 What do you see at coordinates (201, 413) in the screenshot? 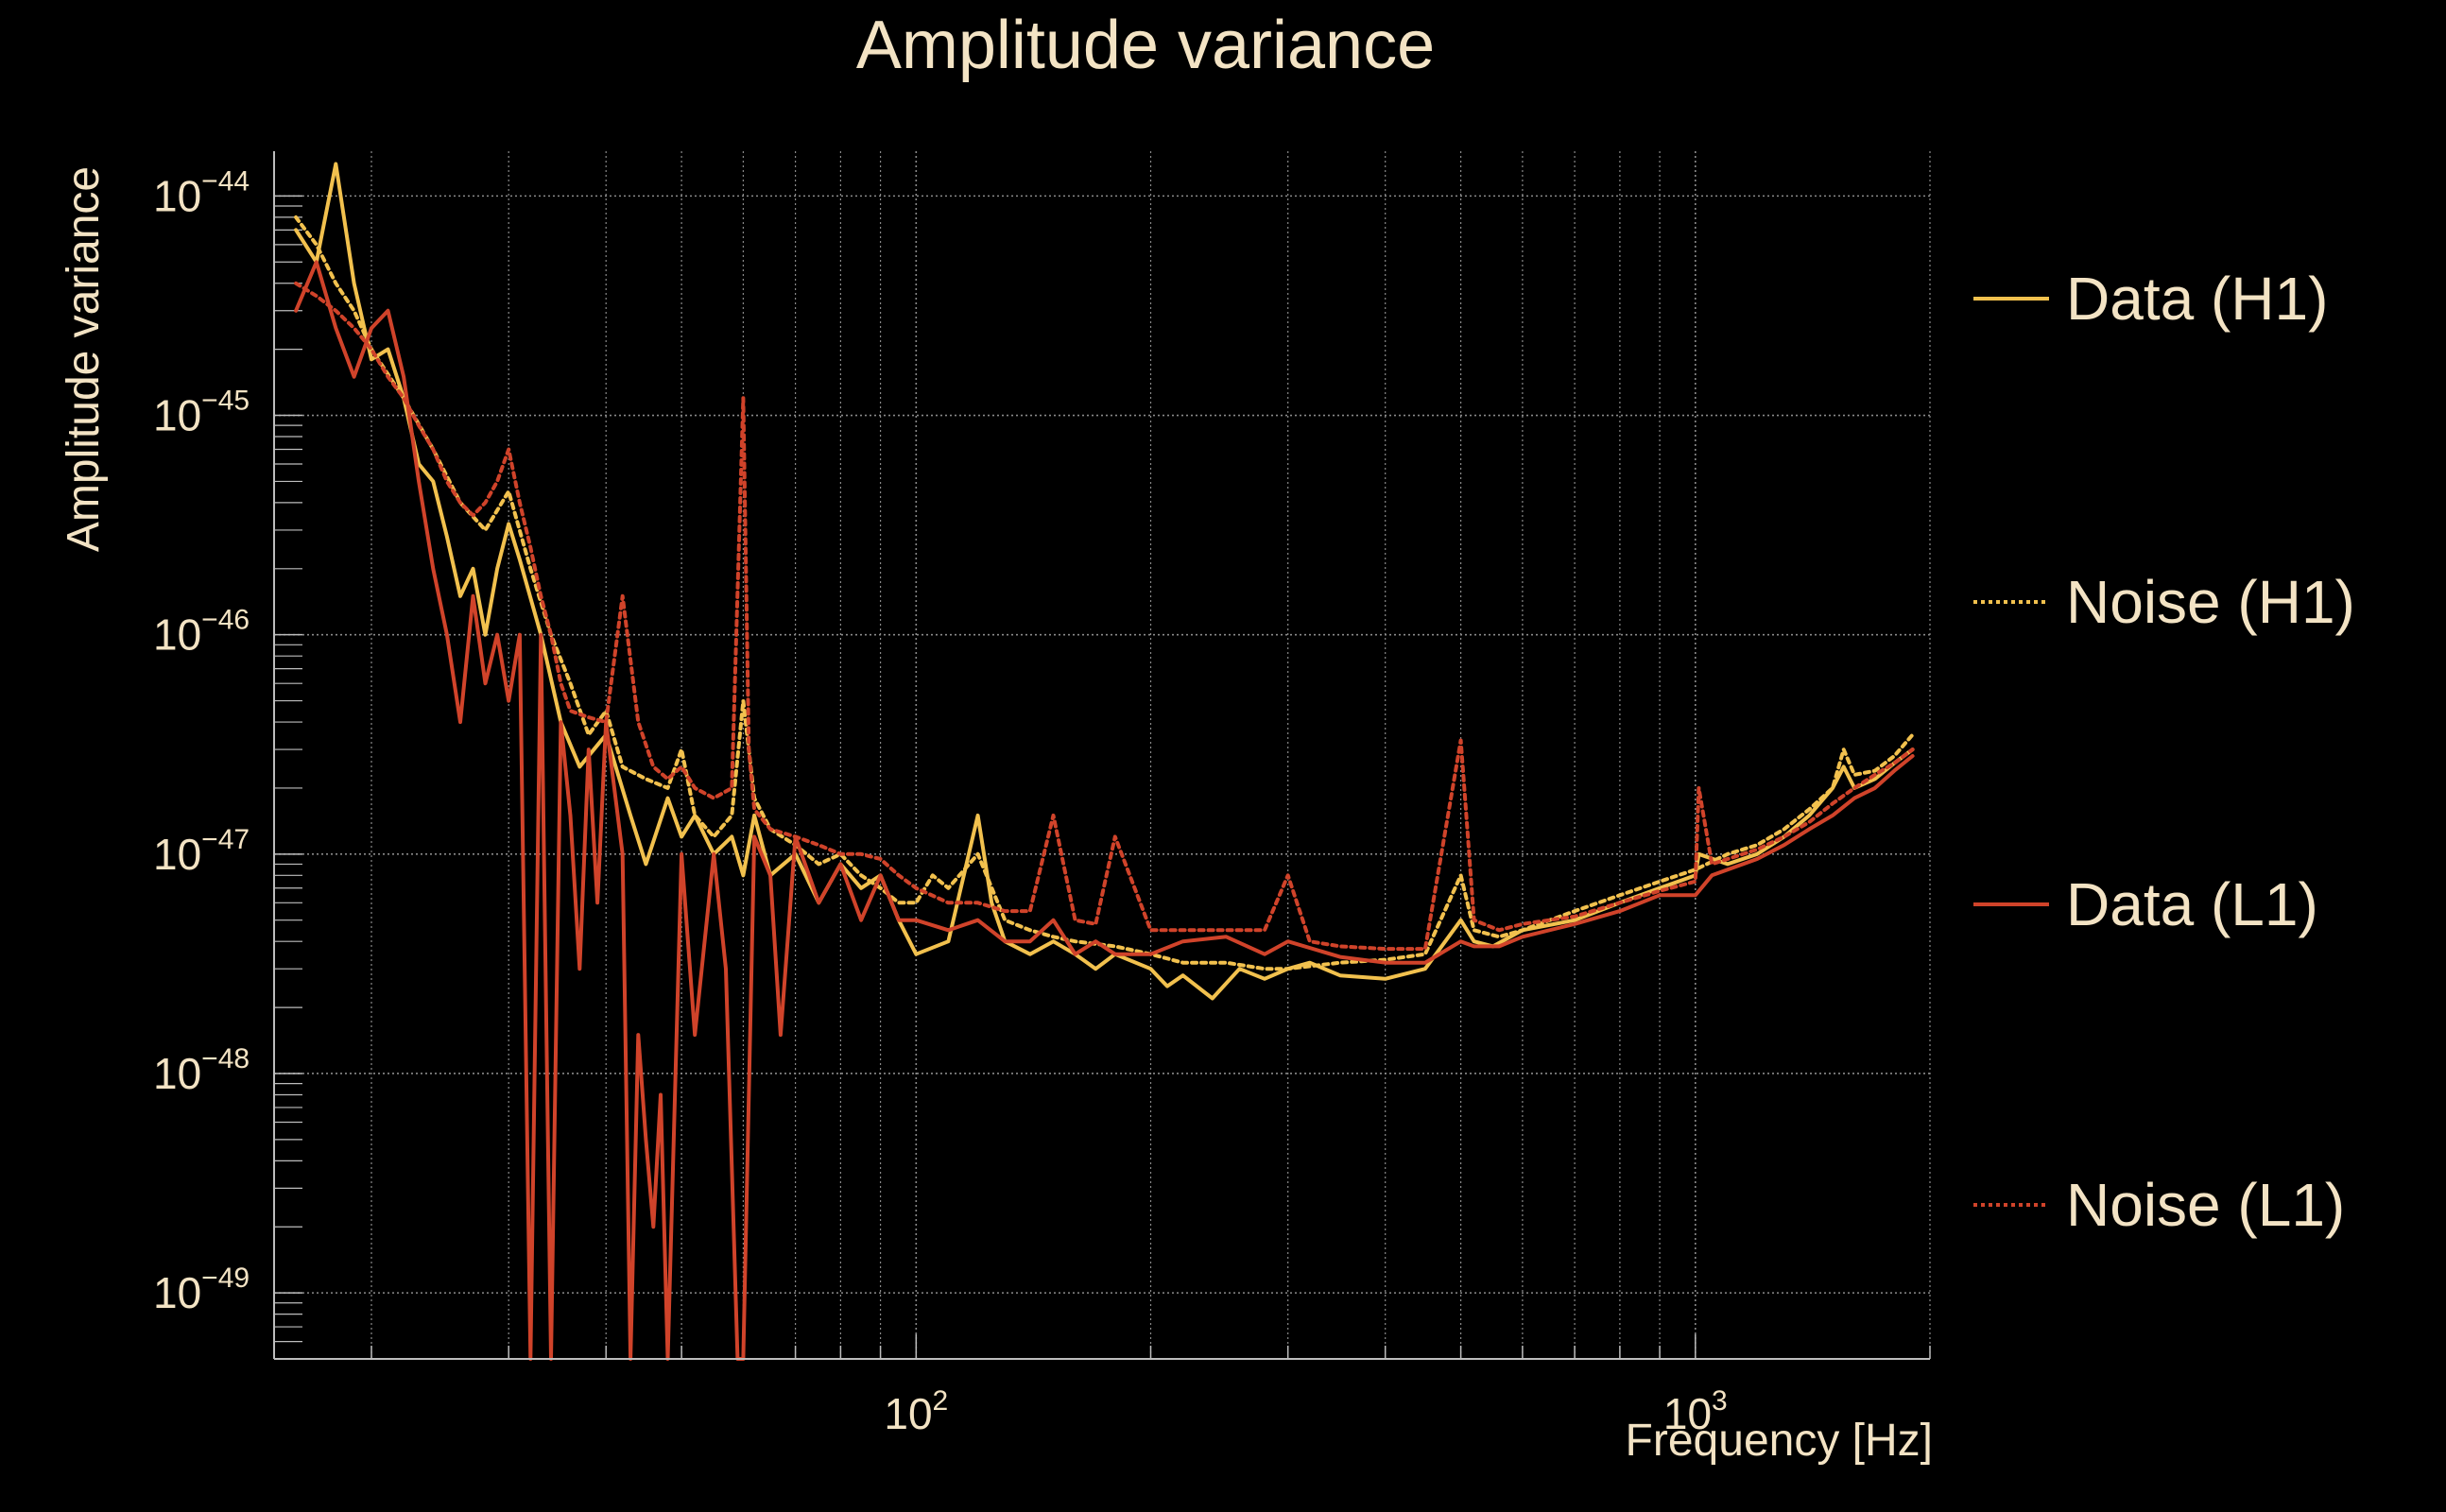
I see `y-tick-label: 10−45` at bounding box center [201, 413].